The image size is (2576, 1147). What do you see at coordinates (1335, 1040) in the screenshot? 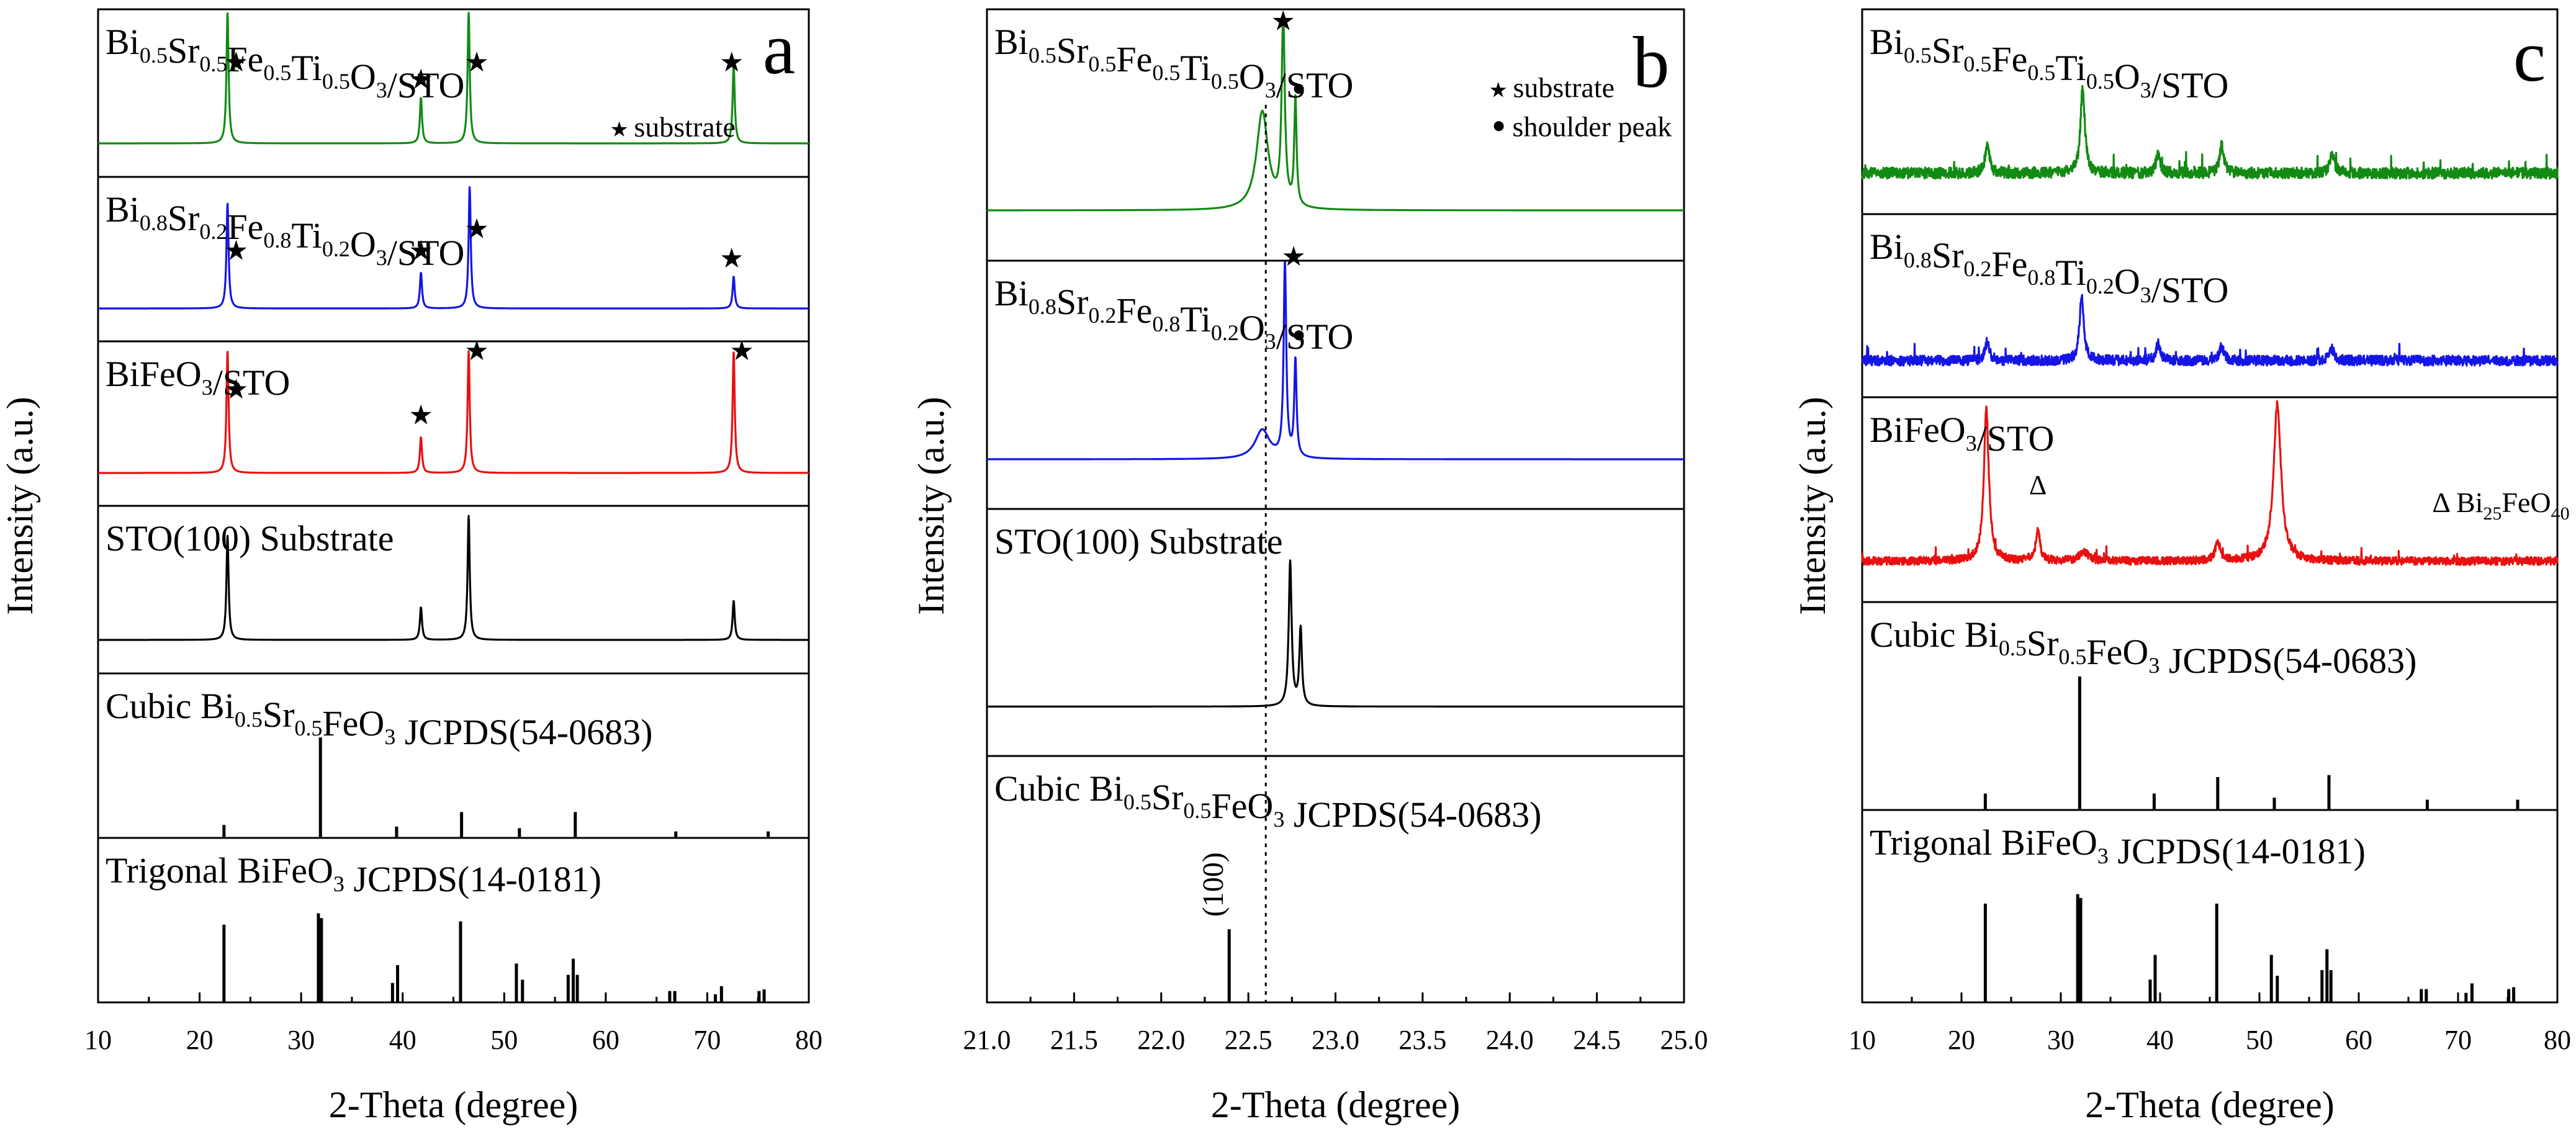
I see `x-tick-label: 23.0` at bounding box center [1335, 1040].